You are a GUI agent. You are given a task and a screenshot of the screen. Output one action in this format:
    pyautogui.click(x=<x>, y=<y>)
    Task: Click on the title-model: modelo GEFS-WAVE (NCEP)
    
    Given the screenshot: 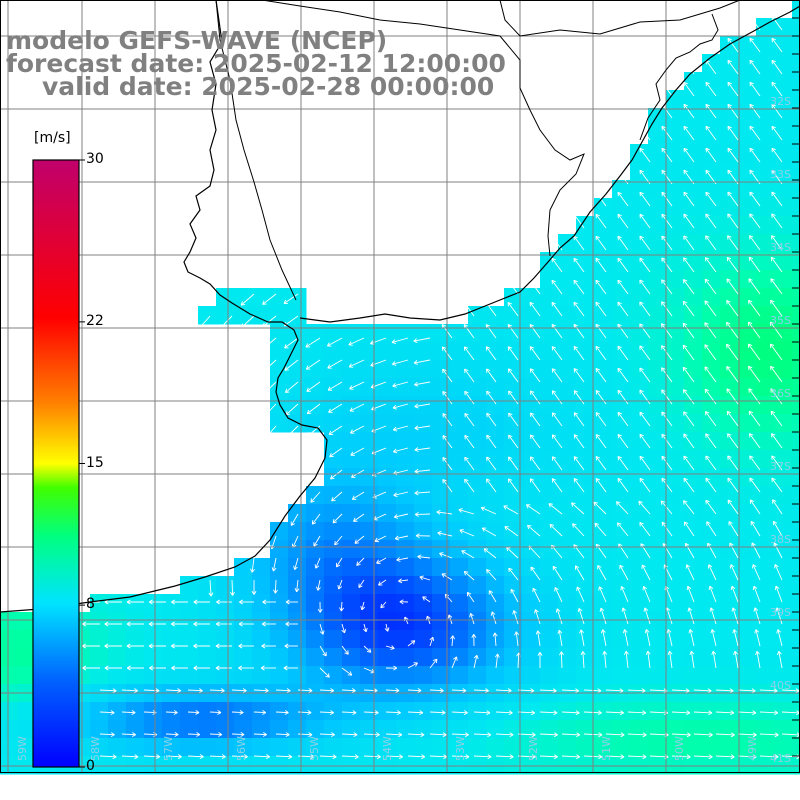 What is the action you would take?
    pyautogui.click(x=197, y=40)
    